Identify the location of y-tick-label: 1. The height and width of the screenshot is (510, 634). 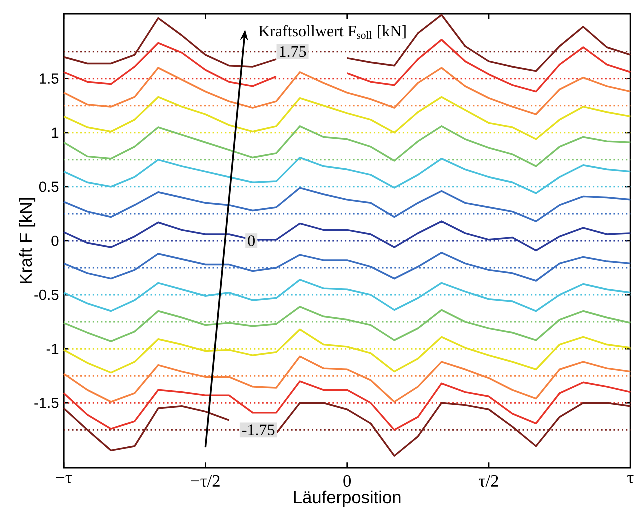
(55, 133).